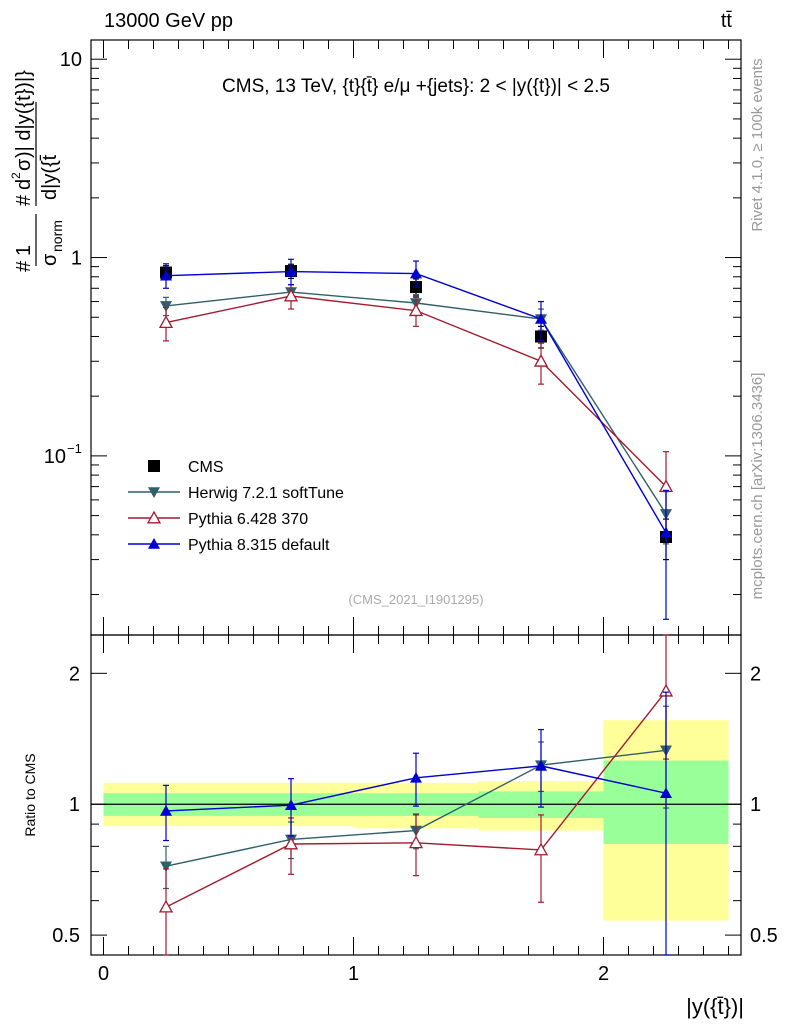 Image resolution: width=786 pixels, height=1024 pixels. What do you see at coordinates (50, 259) in the screenshot?
I see `ylabel-sigma: σ` at bounding box center [50, 259].